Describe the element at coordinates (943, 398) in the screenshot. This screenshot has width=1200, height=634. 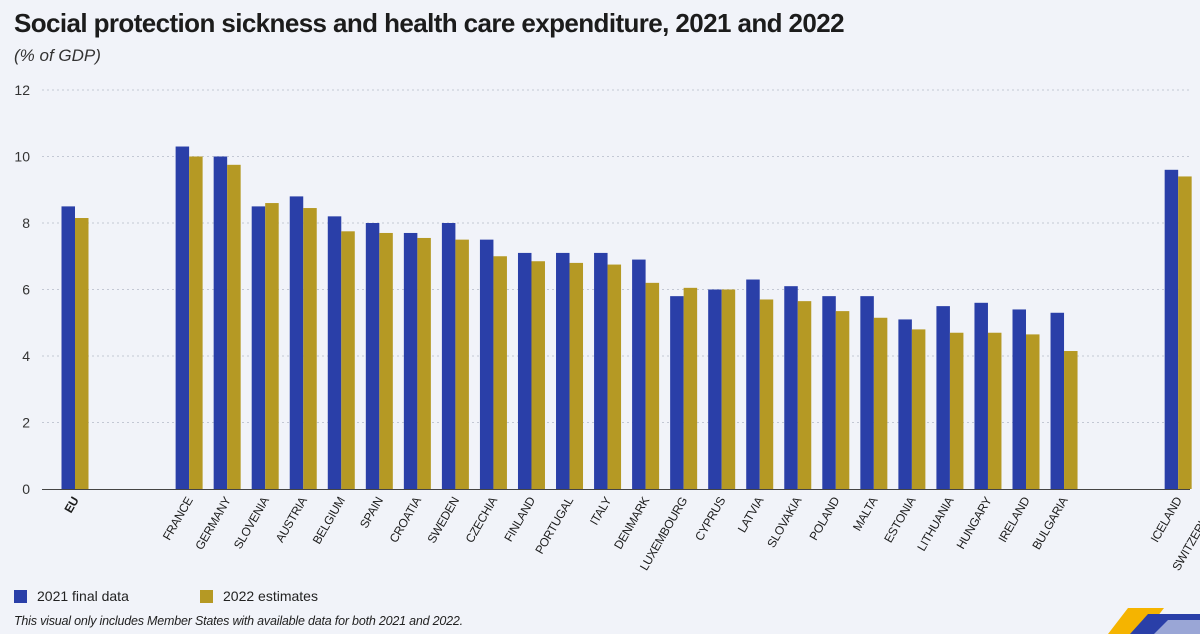
I see `bar-lithuania-2021` at that location.